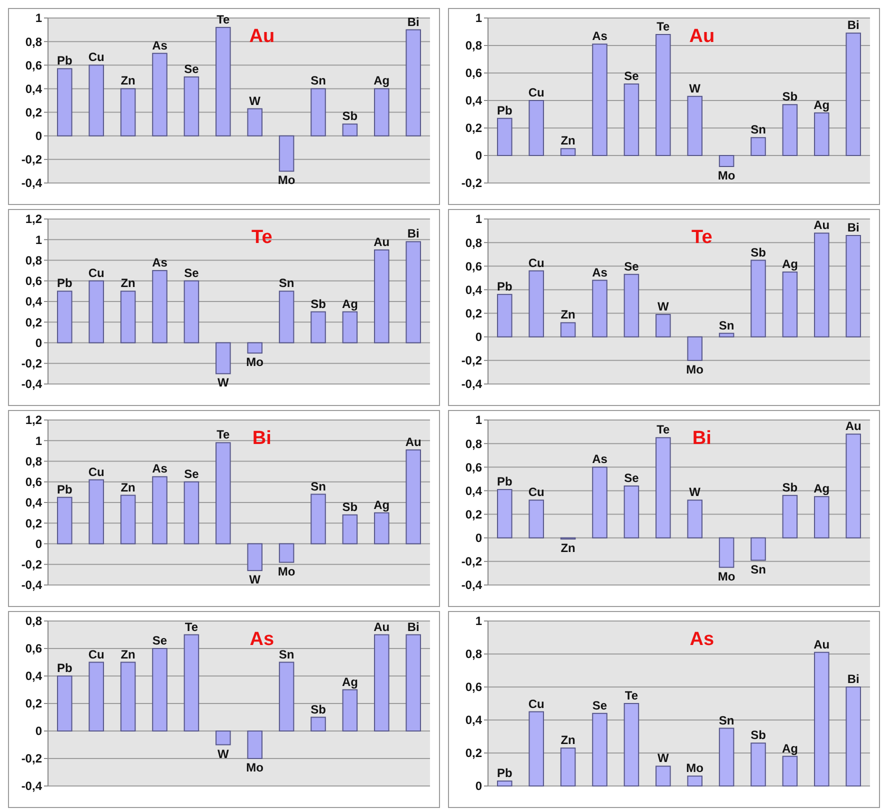  I want to click on x-tick-label: Pb, so click(64, 668).